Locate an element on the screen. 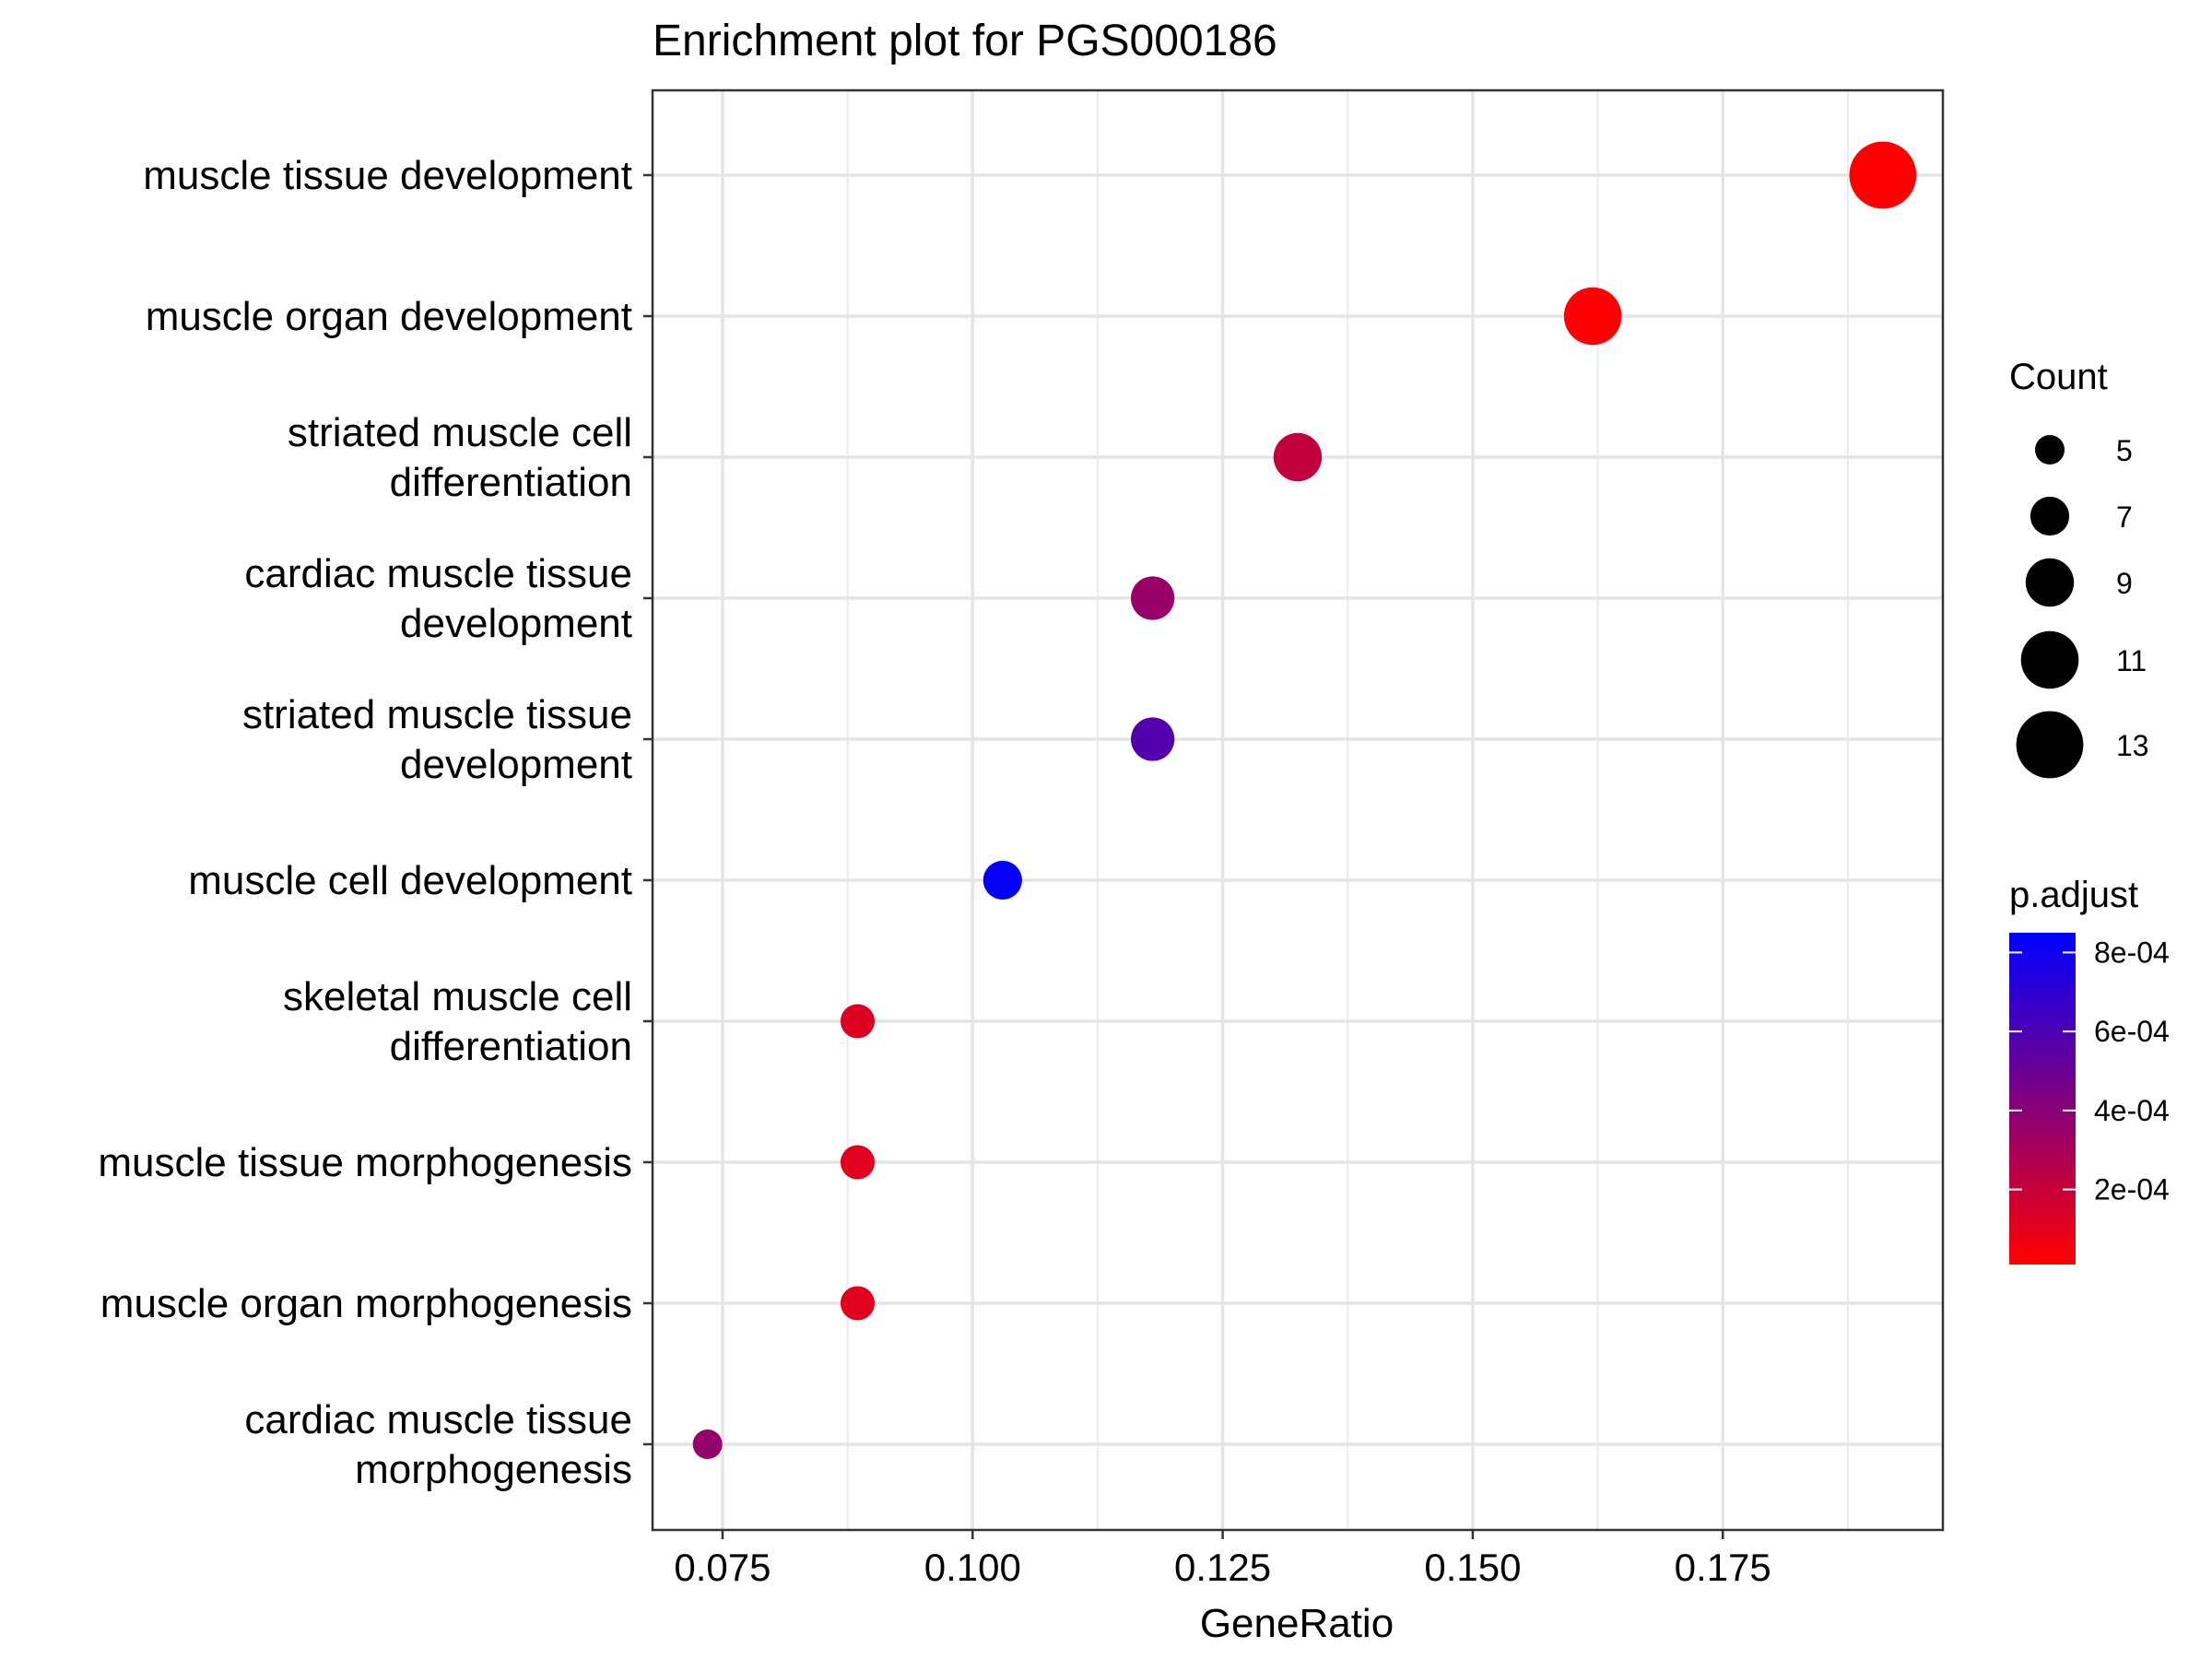 The image size is (2212, 1659). x-tick-label: 0.150 is located at coordinates (1472, 1567).